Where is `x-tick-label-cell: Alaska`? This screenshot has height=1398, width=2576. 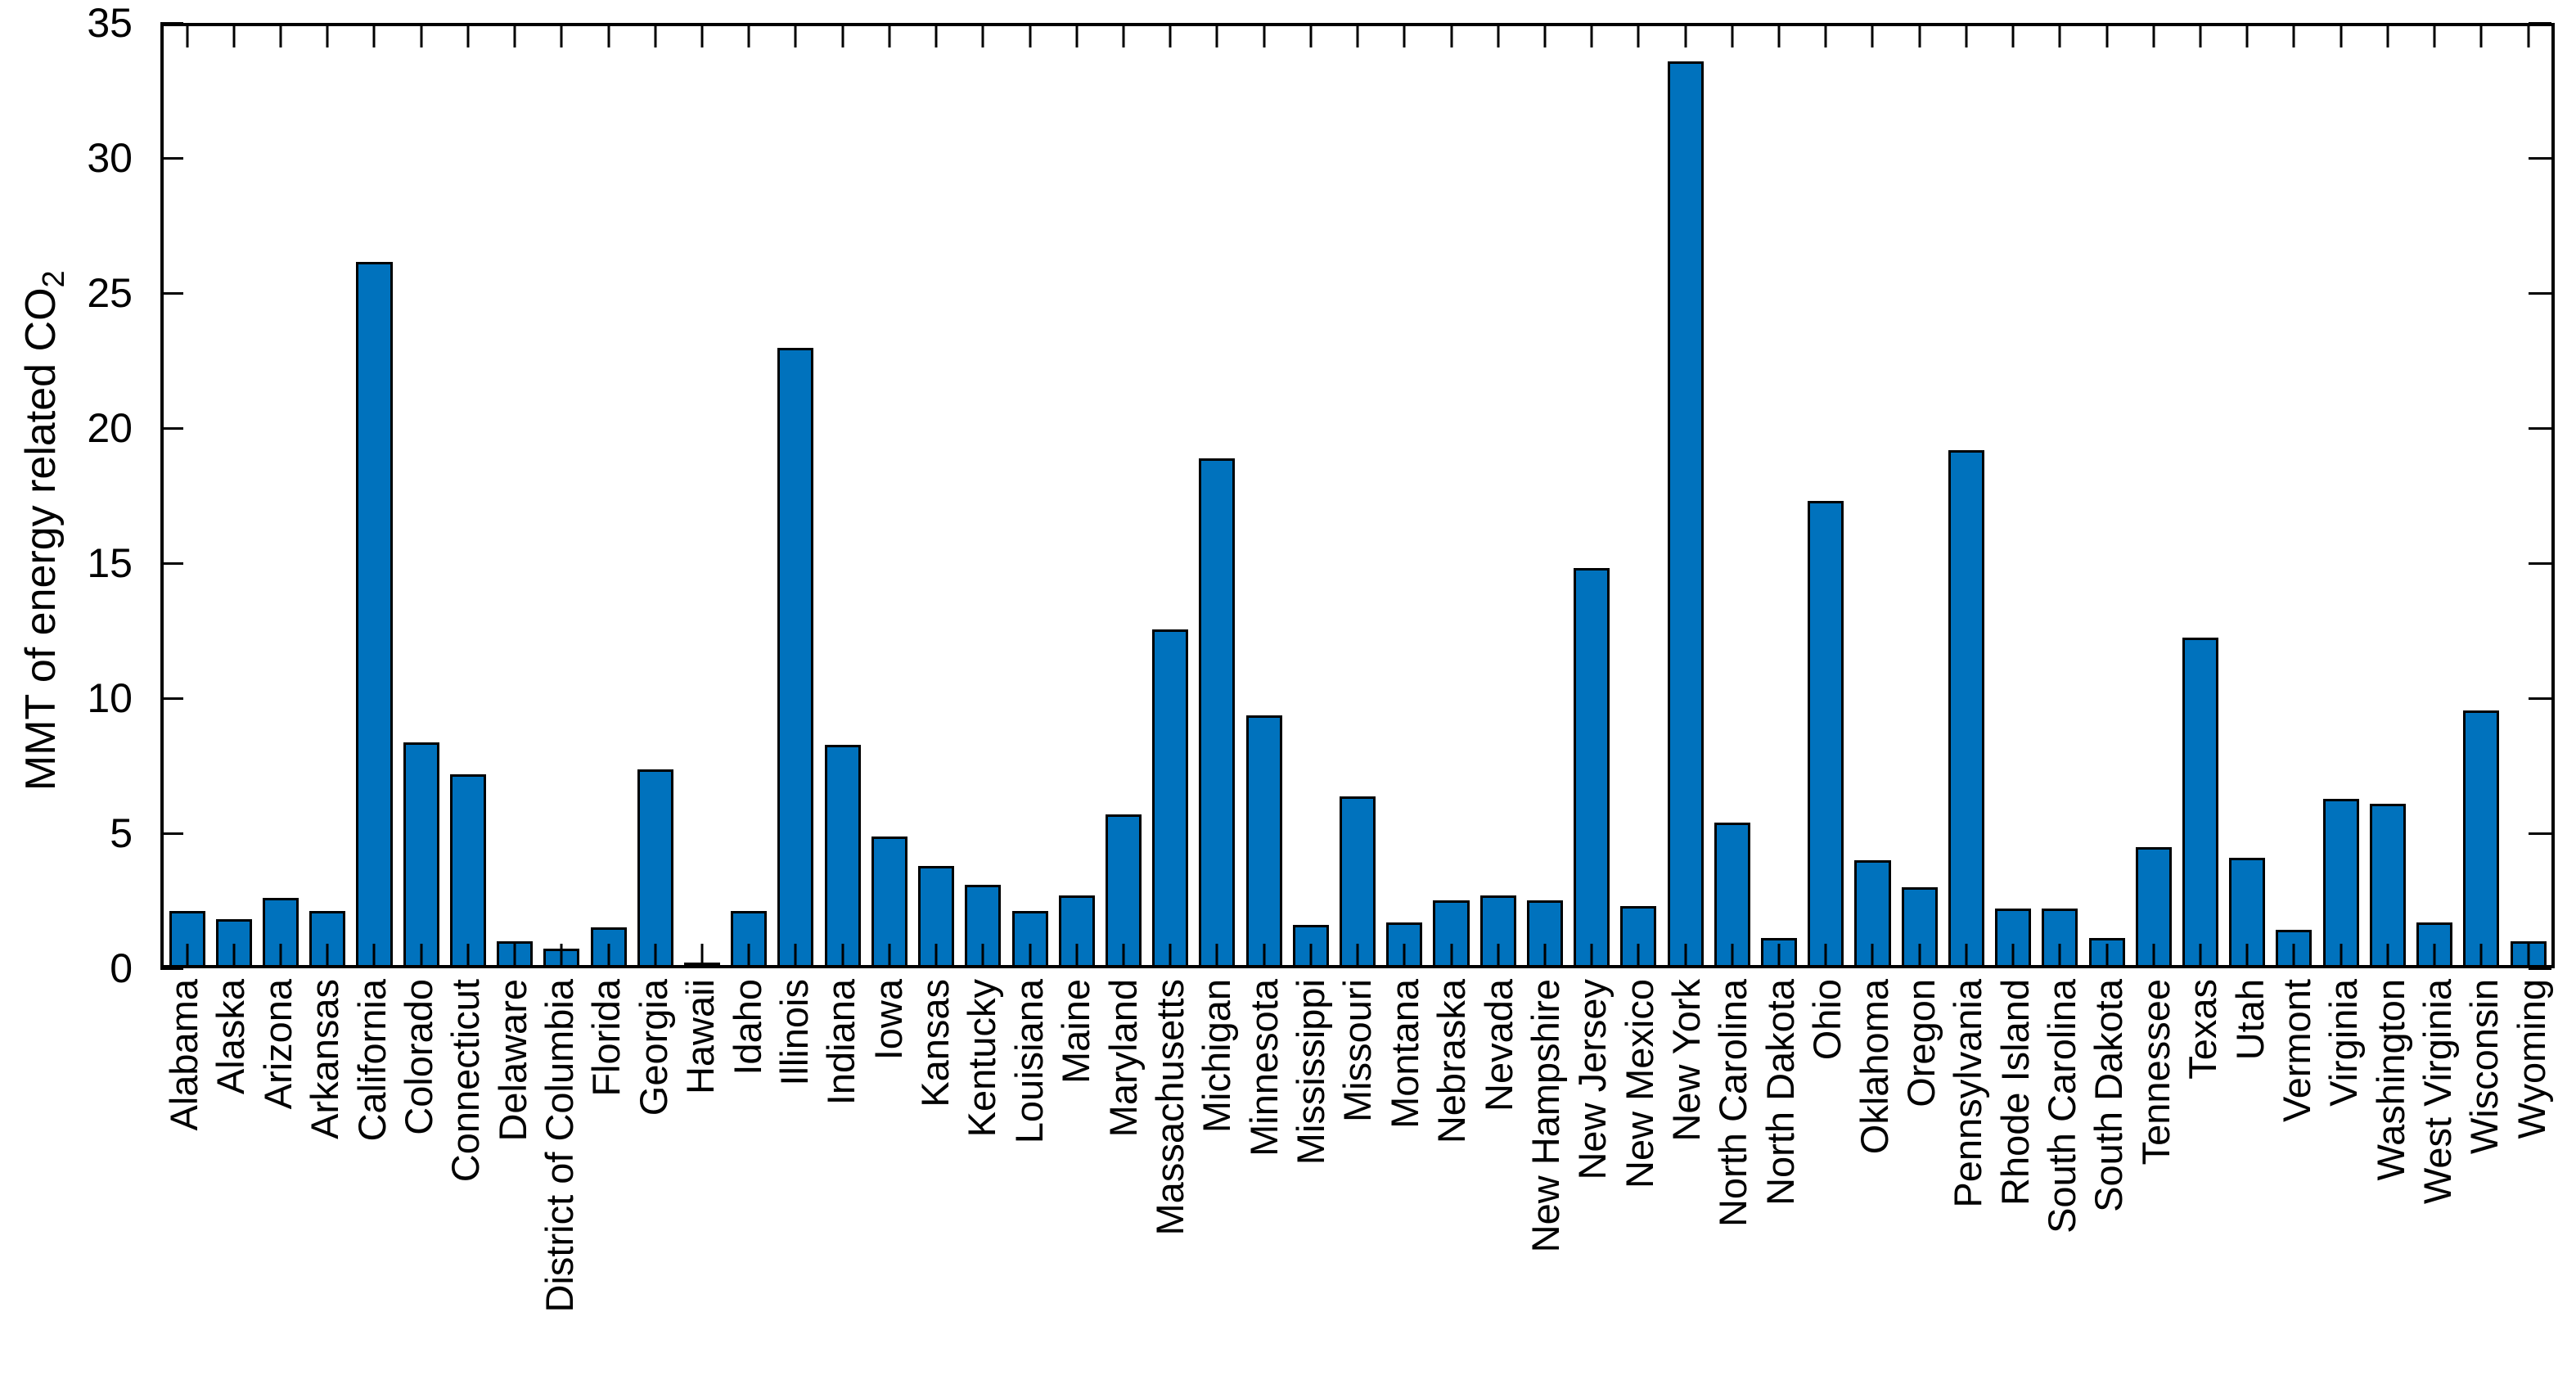 x-tick-label-cell: Alaska is located at coordinates (231, 1187).